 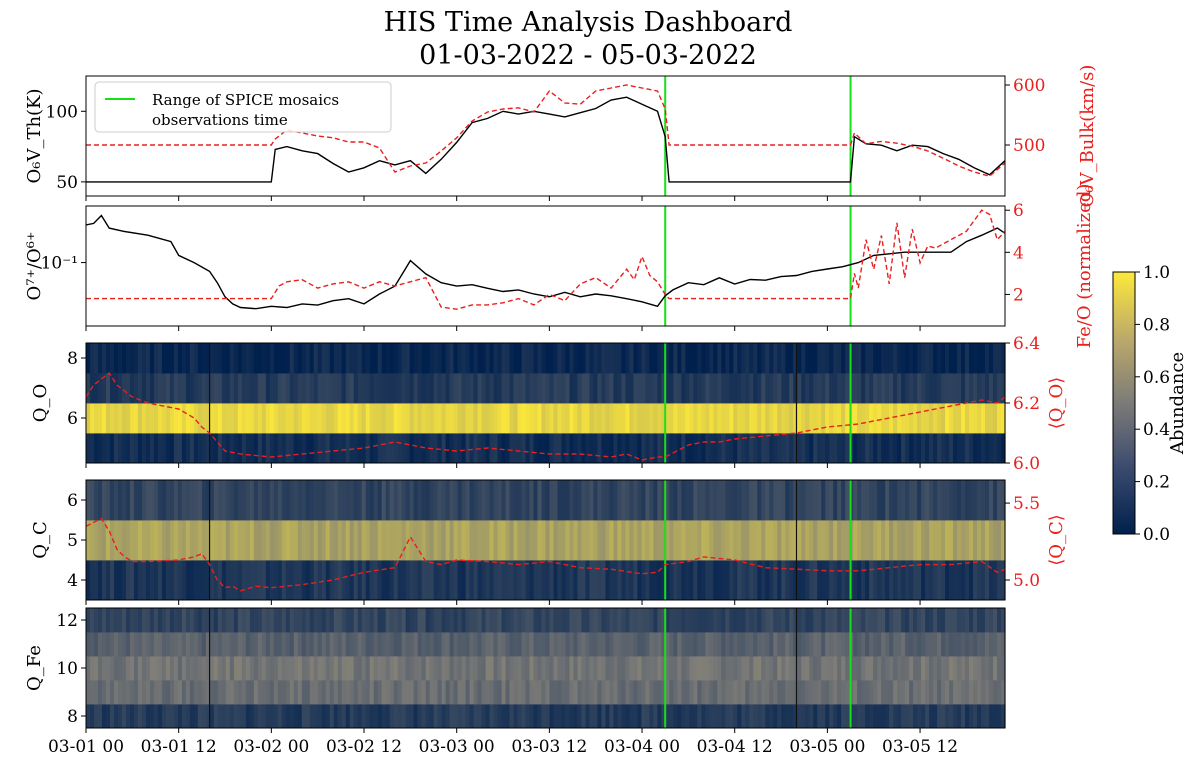 What do you see at coordinates (1018, 211) in the screenshot?
I see `p2-ytick-right-label-2: 6` at bounding box center [1018, 211].